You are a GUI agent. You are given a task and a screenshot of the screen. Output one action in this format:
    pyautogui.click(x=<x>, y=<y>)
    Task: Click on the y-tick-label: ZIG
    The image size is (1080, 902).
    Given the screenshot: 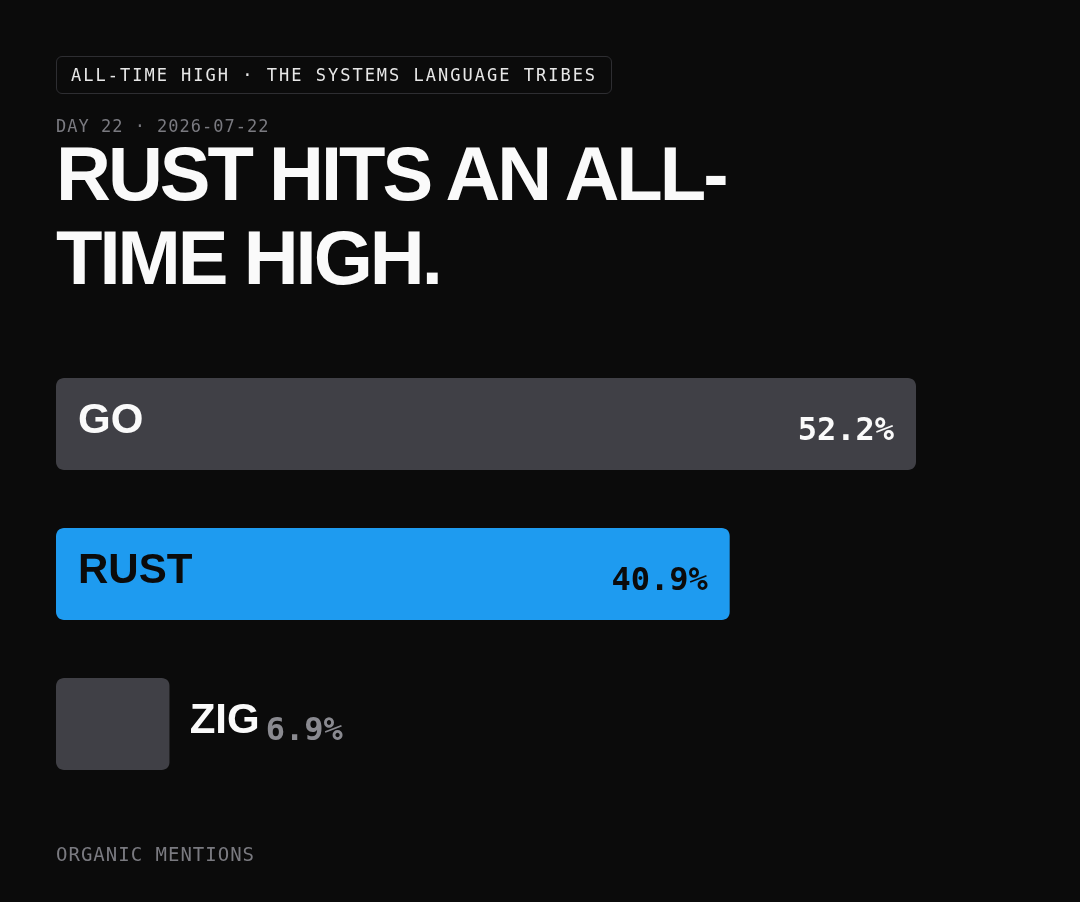 What is the action you would take?
    pyautogui.click(x=224, y=719)
    